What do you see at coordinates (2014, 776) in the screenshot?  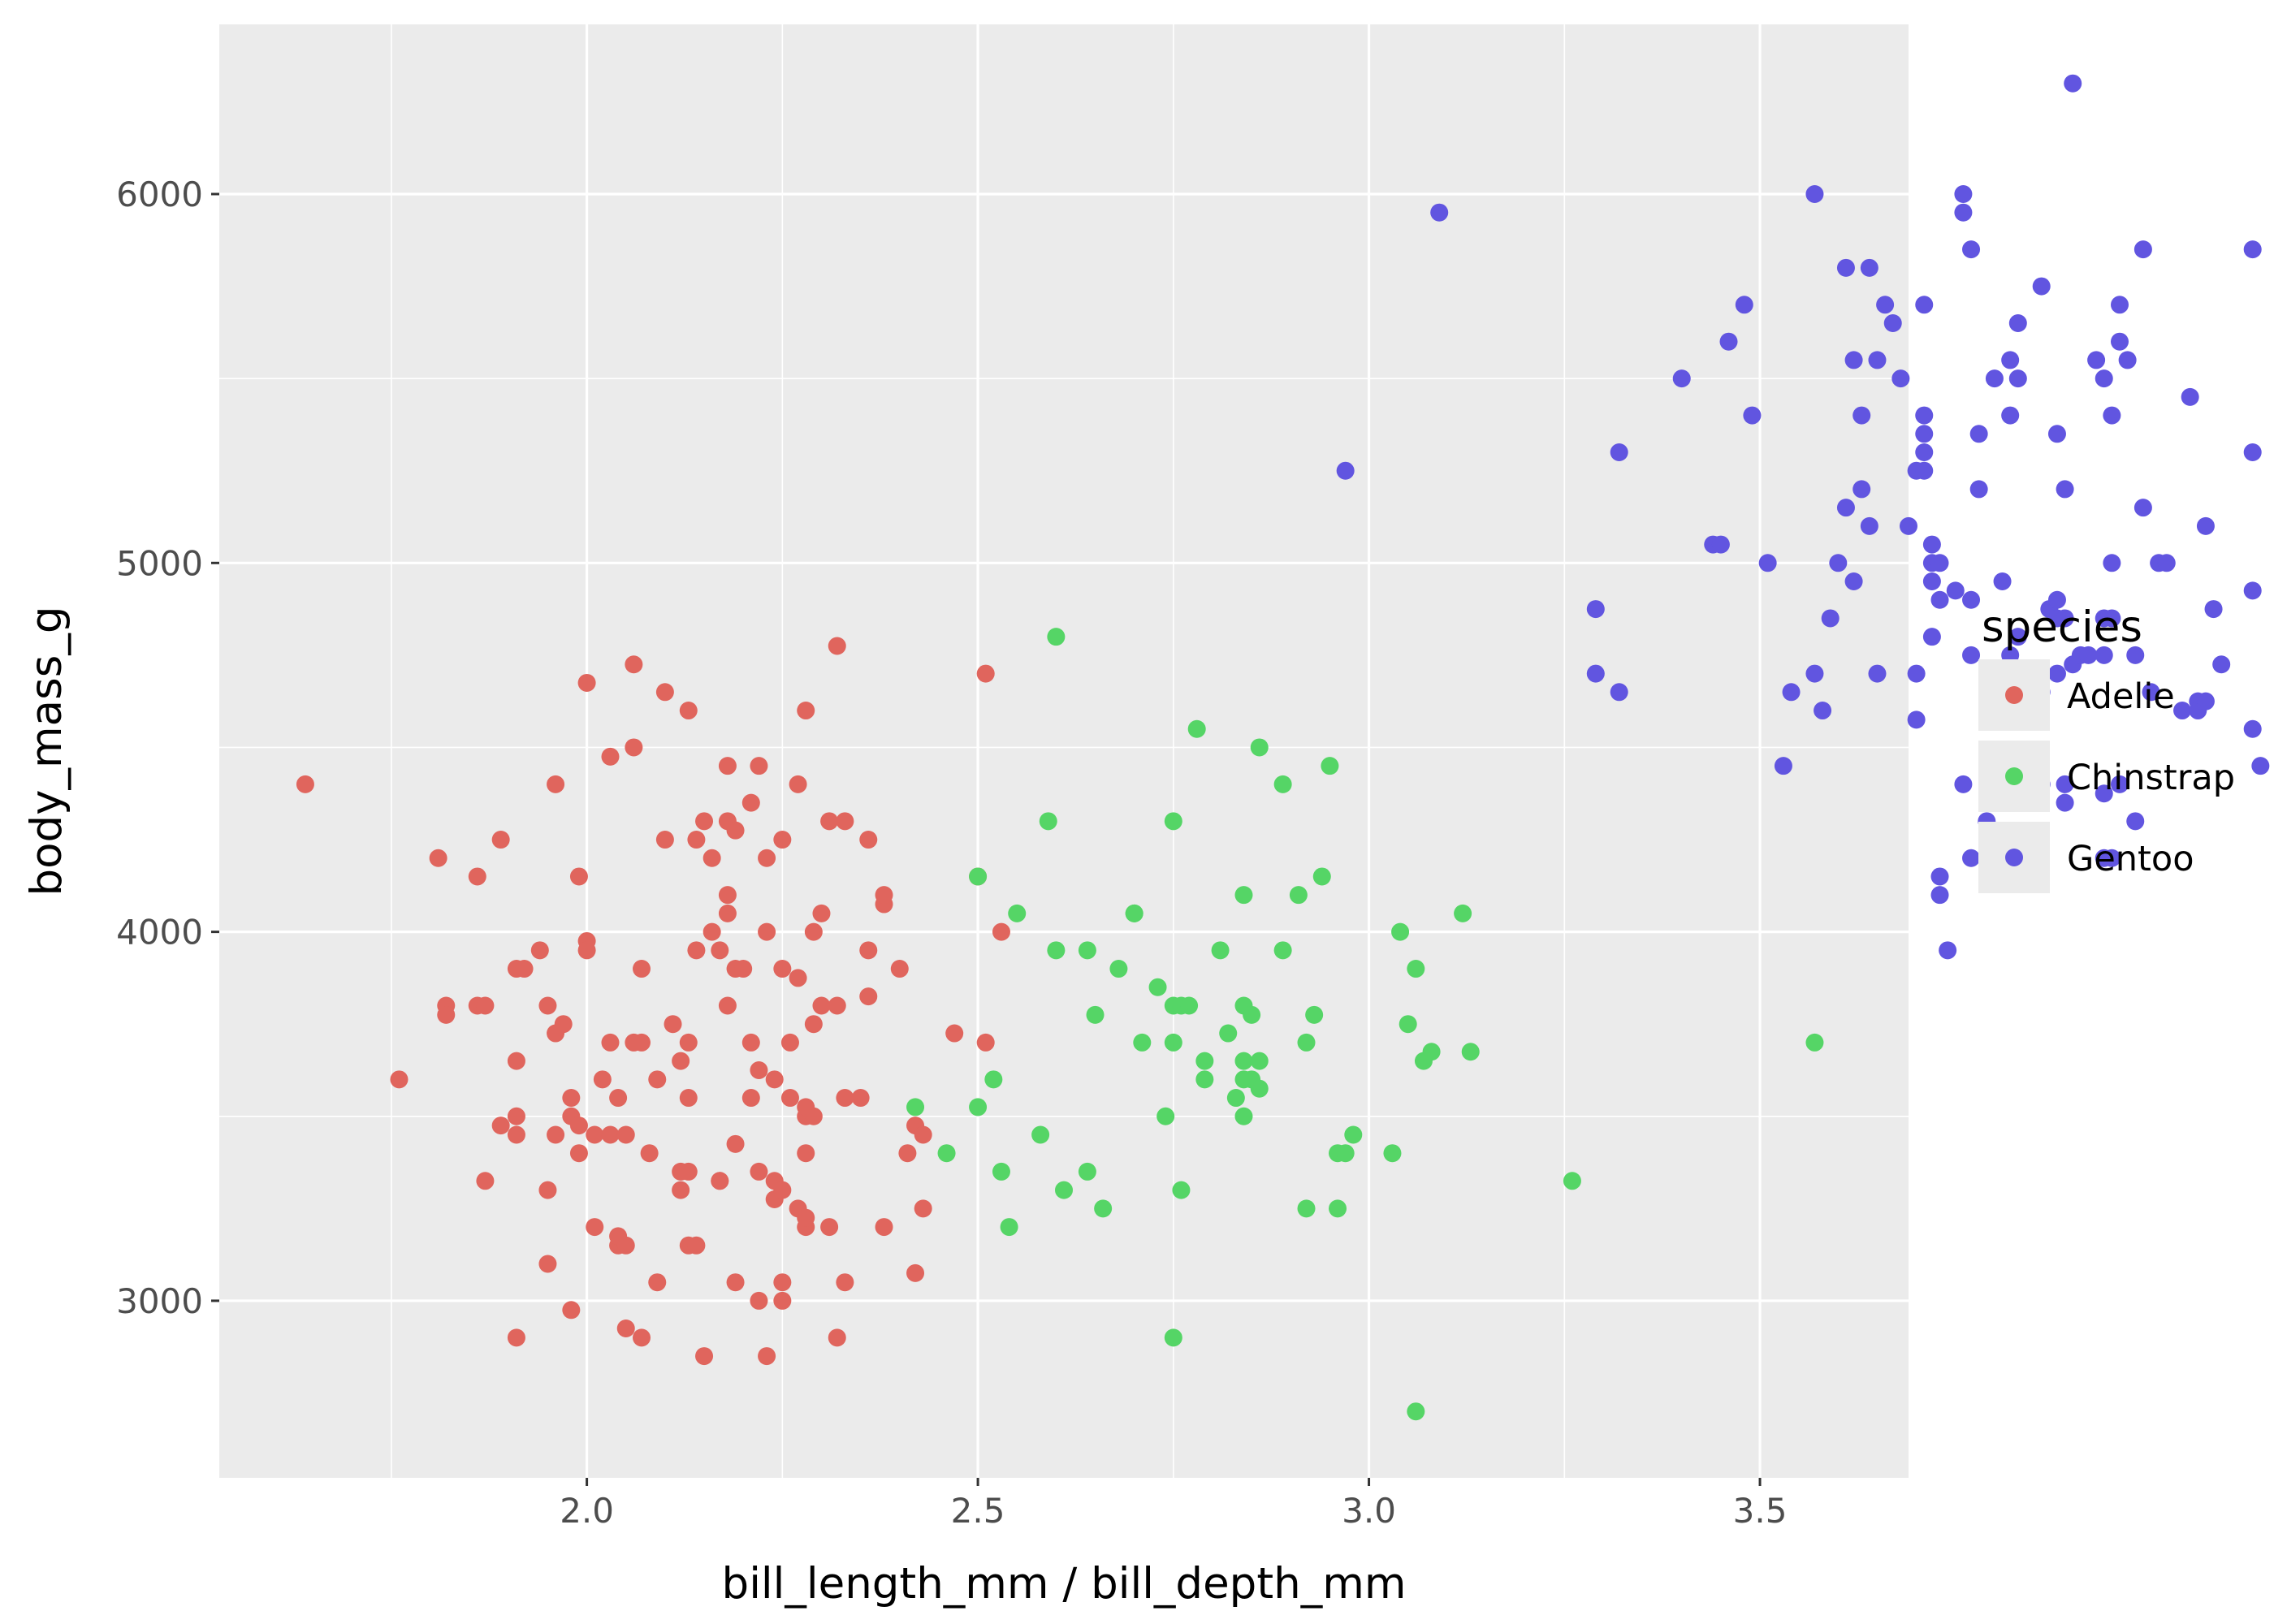 I see `legend-marker-chinstrap` at bounding box center [2014, 776].